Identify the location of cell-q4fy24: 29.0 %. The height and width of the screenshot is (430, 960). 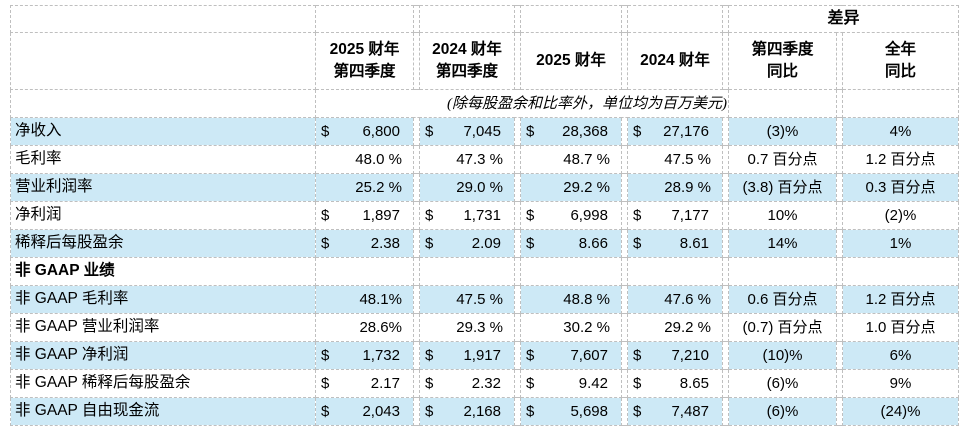
(467, 187).